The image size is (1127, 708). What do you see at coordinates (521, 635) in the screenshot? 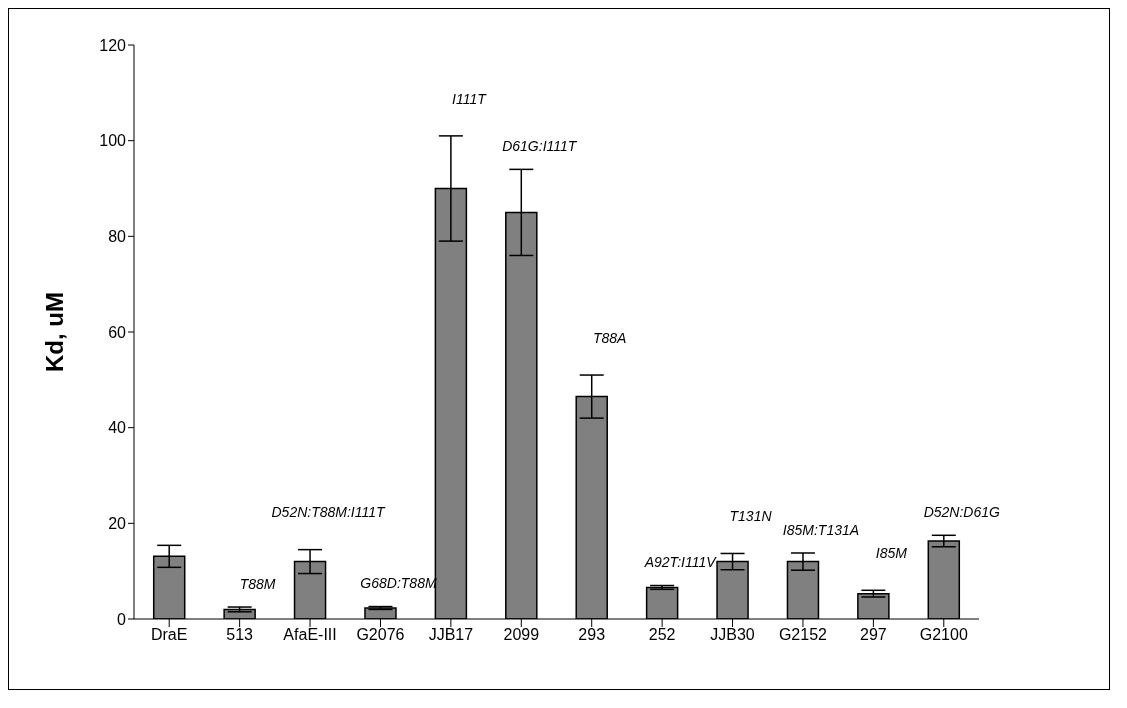
I see `x-tick-label: 2099` at bounding box center [521, 635].